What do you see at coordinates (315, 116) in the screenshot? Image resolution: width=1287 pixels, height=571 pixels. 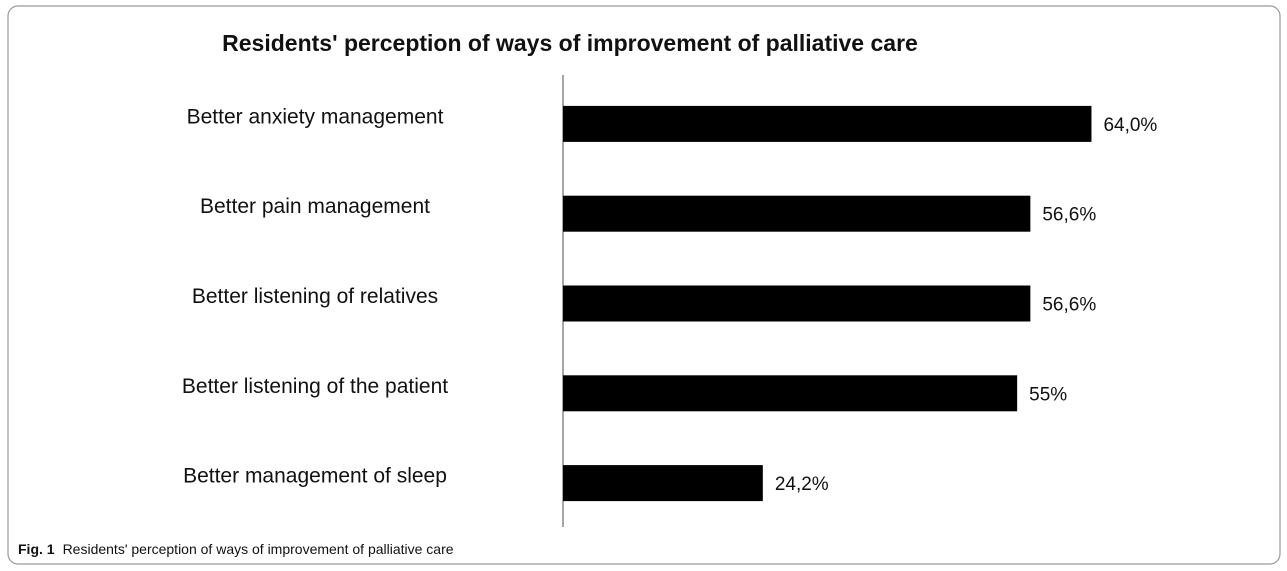 I see `category-label: Better anxiety management` at bounding box center [315, 116].